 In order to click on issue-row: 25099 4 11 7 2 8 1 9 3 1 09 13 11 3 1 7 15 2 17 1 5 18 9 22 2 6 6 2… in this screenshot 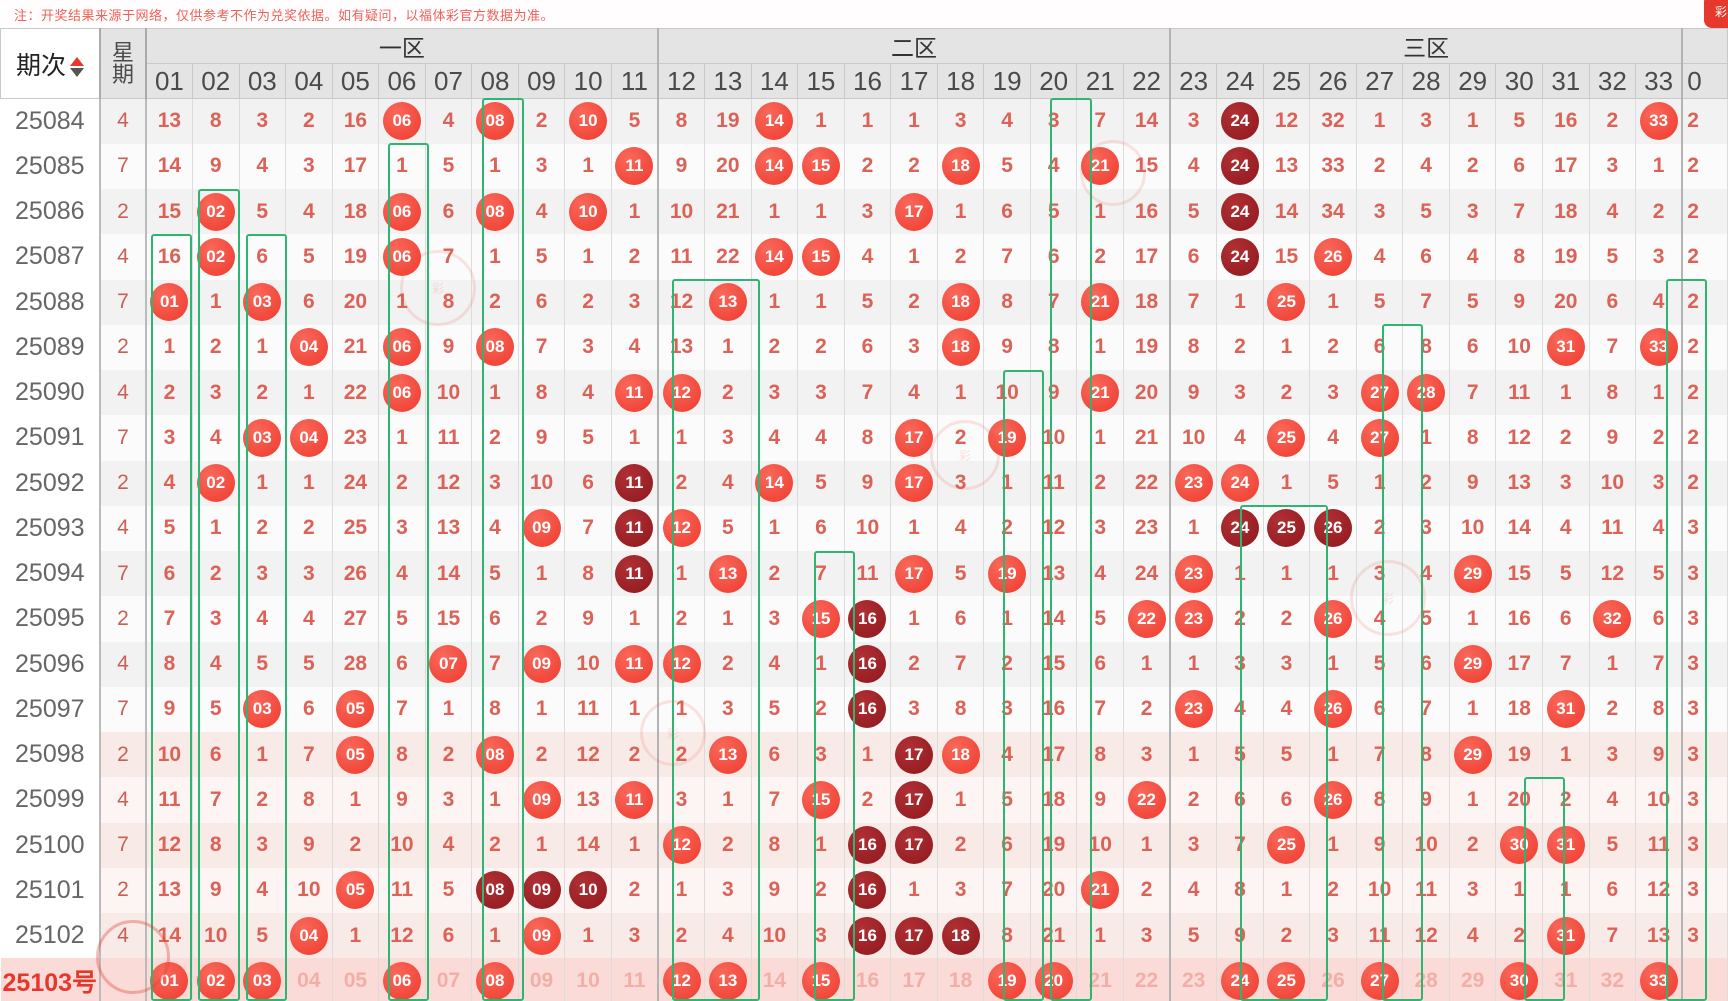, I will do `click(864, 800)`.